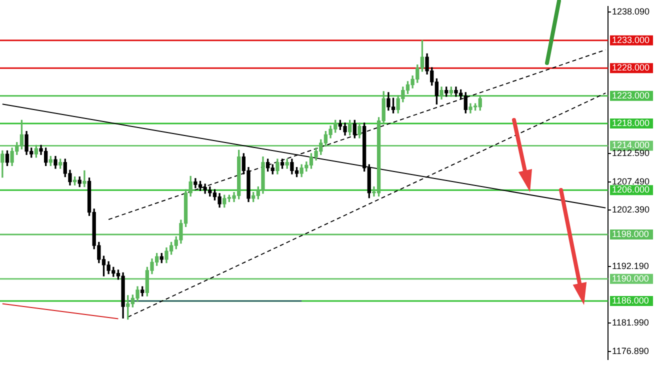 This screenshot has height=366, width=654. What do you see at coordinates (631, 181) in the screenshot?
I see `y-tick-label: 1207.490` at bounding box center [631, 181].